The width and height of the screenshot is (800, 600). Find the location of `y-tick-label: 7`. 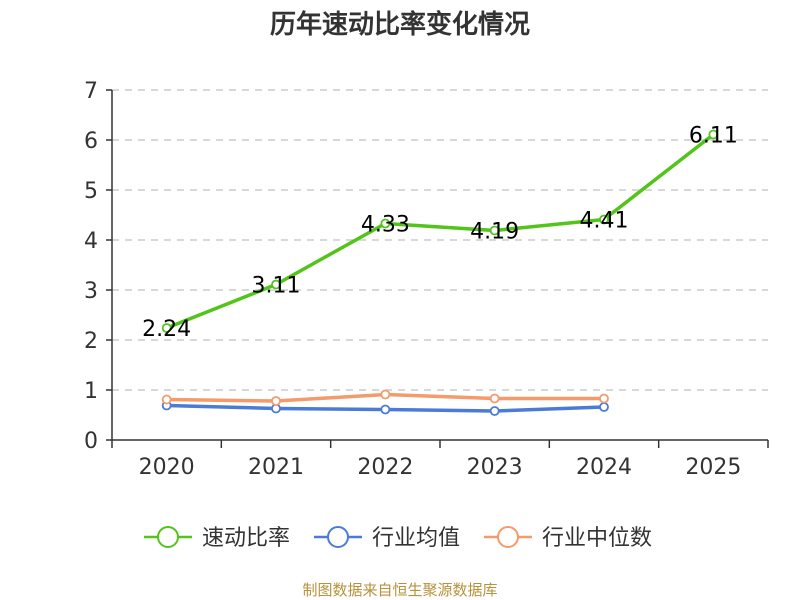

y-tick-label: 7 is located at coordinates (91, 91).